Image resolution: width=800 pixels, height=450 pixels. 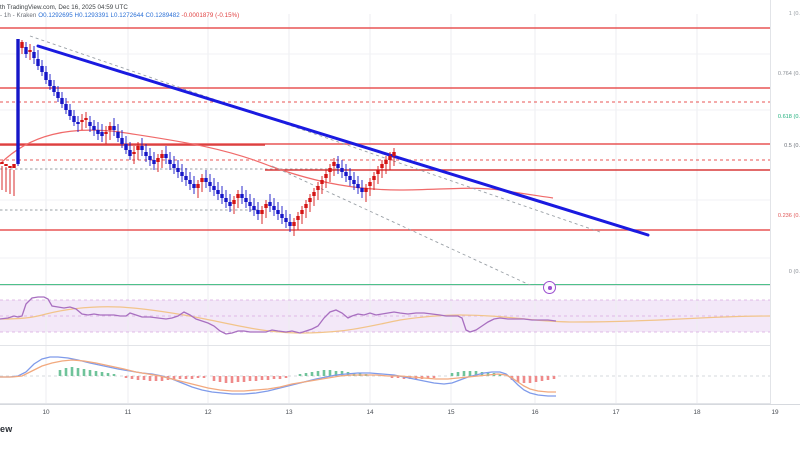 What do you see at coordinates (616, 412) in the screenshot?
I see `time-tick: 17` at bounding box center [616, 412].